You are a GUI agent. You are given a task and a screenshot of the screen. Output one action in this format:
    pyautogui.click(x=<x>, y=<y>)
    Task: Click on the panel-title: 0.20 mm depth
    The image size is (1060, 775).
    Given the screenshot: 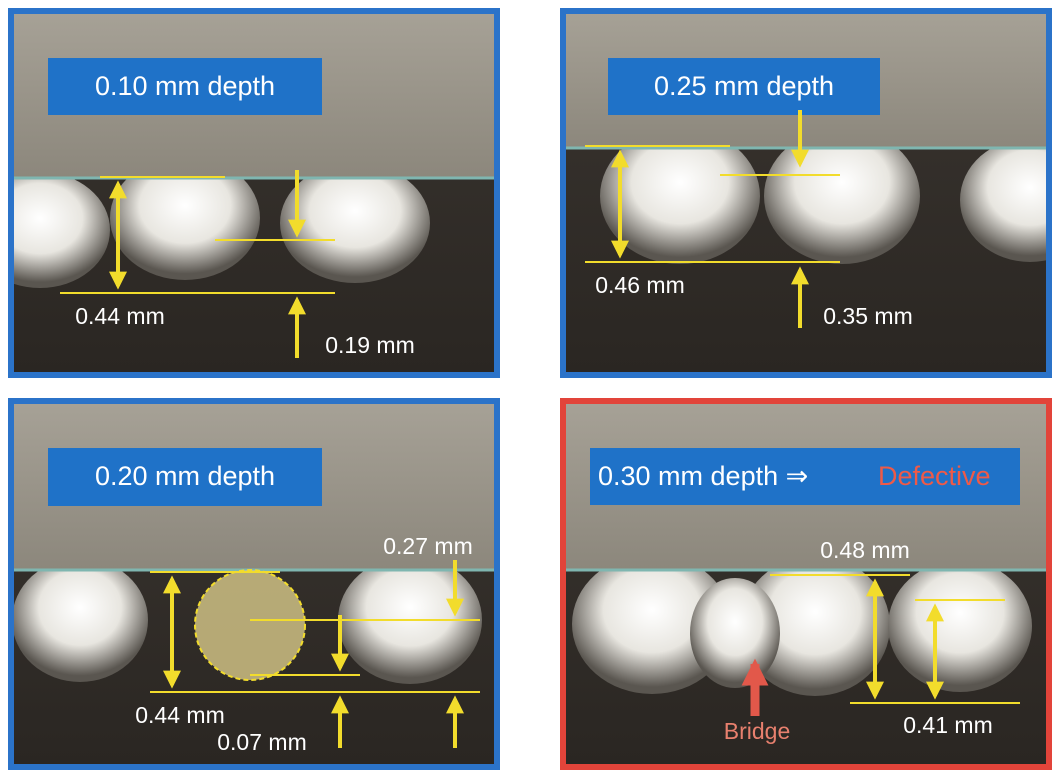 What is the action you would take?
    pyautogui.click(x=185, y=476)
    